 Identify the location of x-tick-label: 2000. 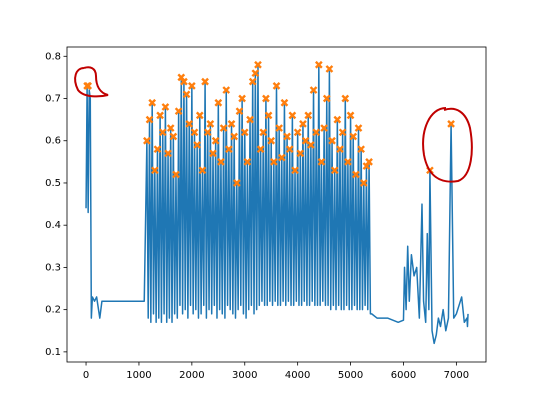
(191, 375).